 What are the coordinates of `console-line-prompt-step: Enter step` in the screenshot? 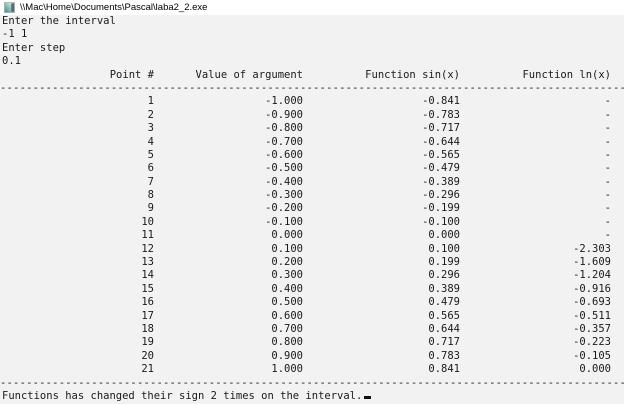 It's located at (34, 47).